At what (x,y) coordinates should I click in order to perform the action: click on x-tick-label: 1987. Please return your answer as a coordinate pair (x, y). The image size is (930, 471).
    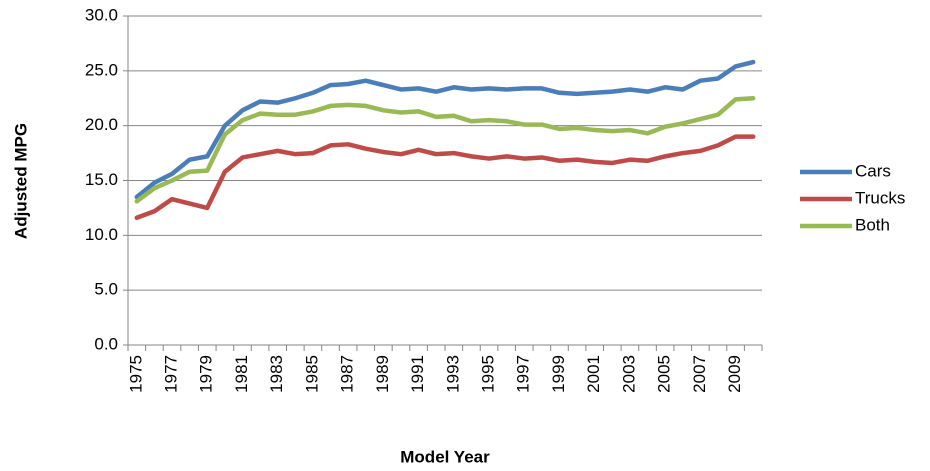
    Looking at the image, I should click on (347, 374).